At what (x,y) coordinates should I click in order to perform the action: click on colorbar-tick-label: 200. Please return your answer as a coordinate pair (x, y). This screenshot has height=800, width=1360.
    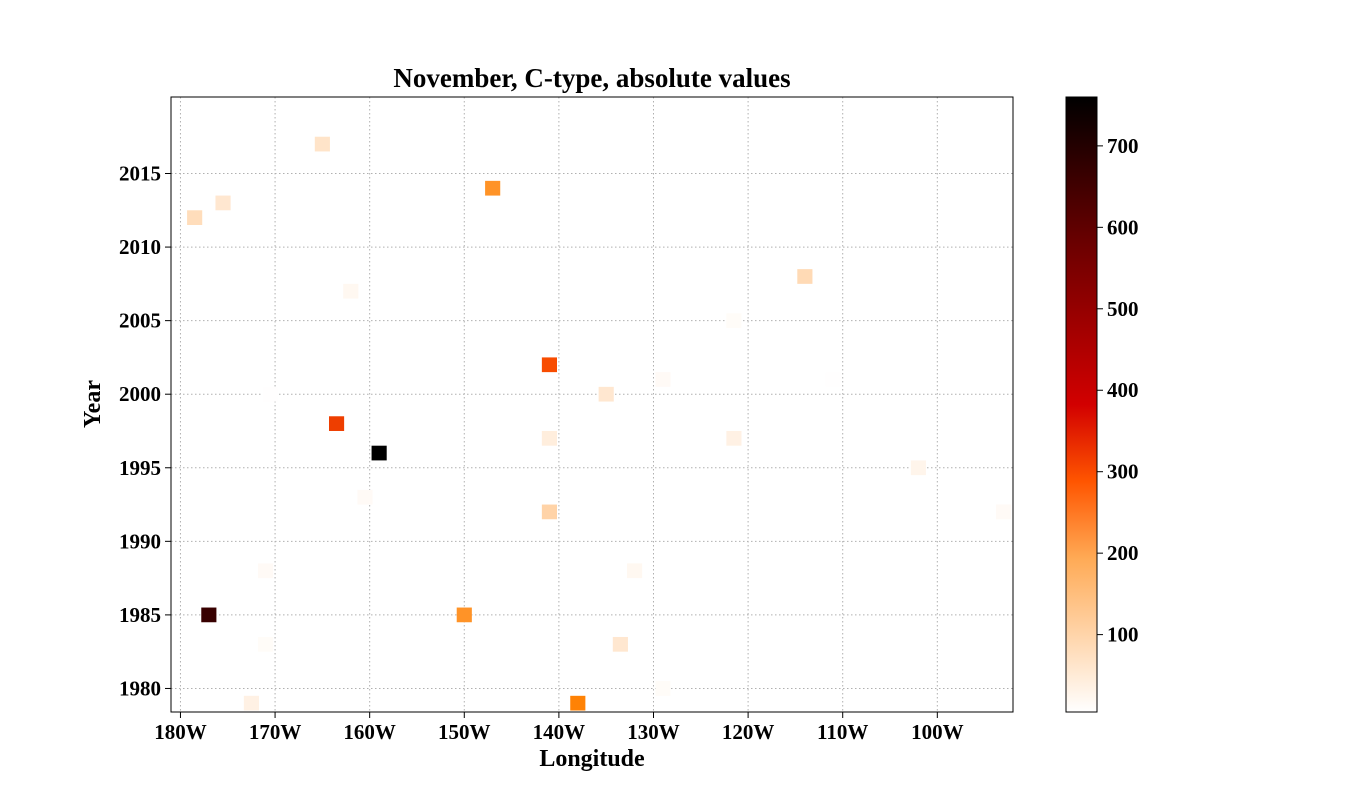
    Looking at the image, I should click on (1123, 553).